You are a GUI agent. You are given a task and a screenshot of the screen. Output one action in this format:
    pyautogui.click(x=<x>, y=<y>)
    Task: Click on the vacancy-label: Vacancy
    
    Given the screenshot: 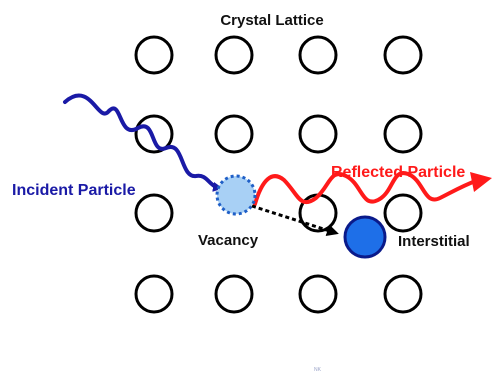 What is the action you would take?
    pyautogui.click(x=228, y=240)
    